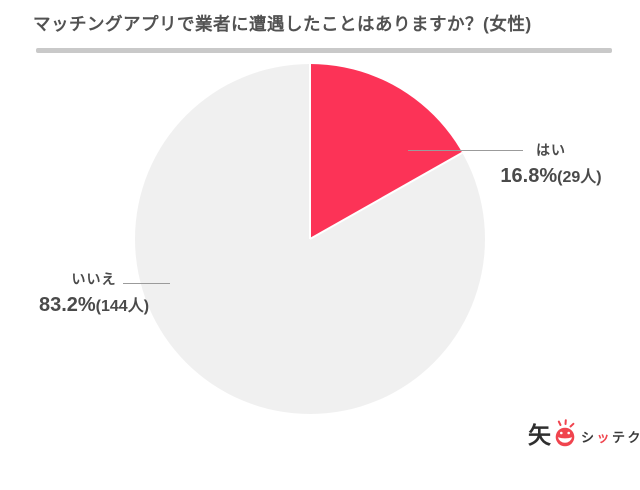 Image resolution: width=640 pixels, height=490 pixels. Describe the element at coordinates (565, 433) in the screenshot. I see `laughing-face-icon` at that location.